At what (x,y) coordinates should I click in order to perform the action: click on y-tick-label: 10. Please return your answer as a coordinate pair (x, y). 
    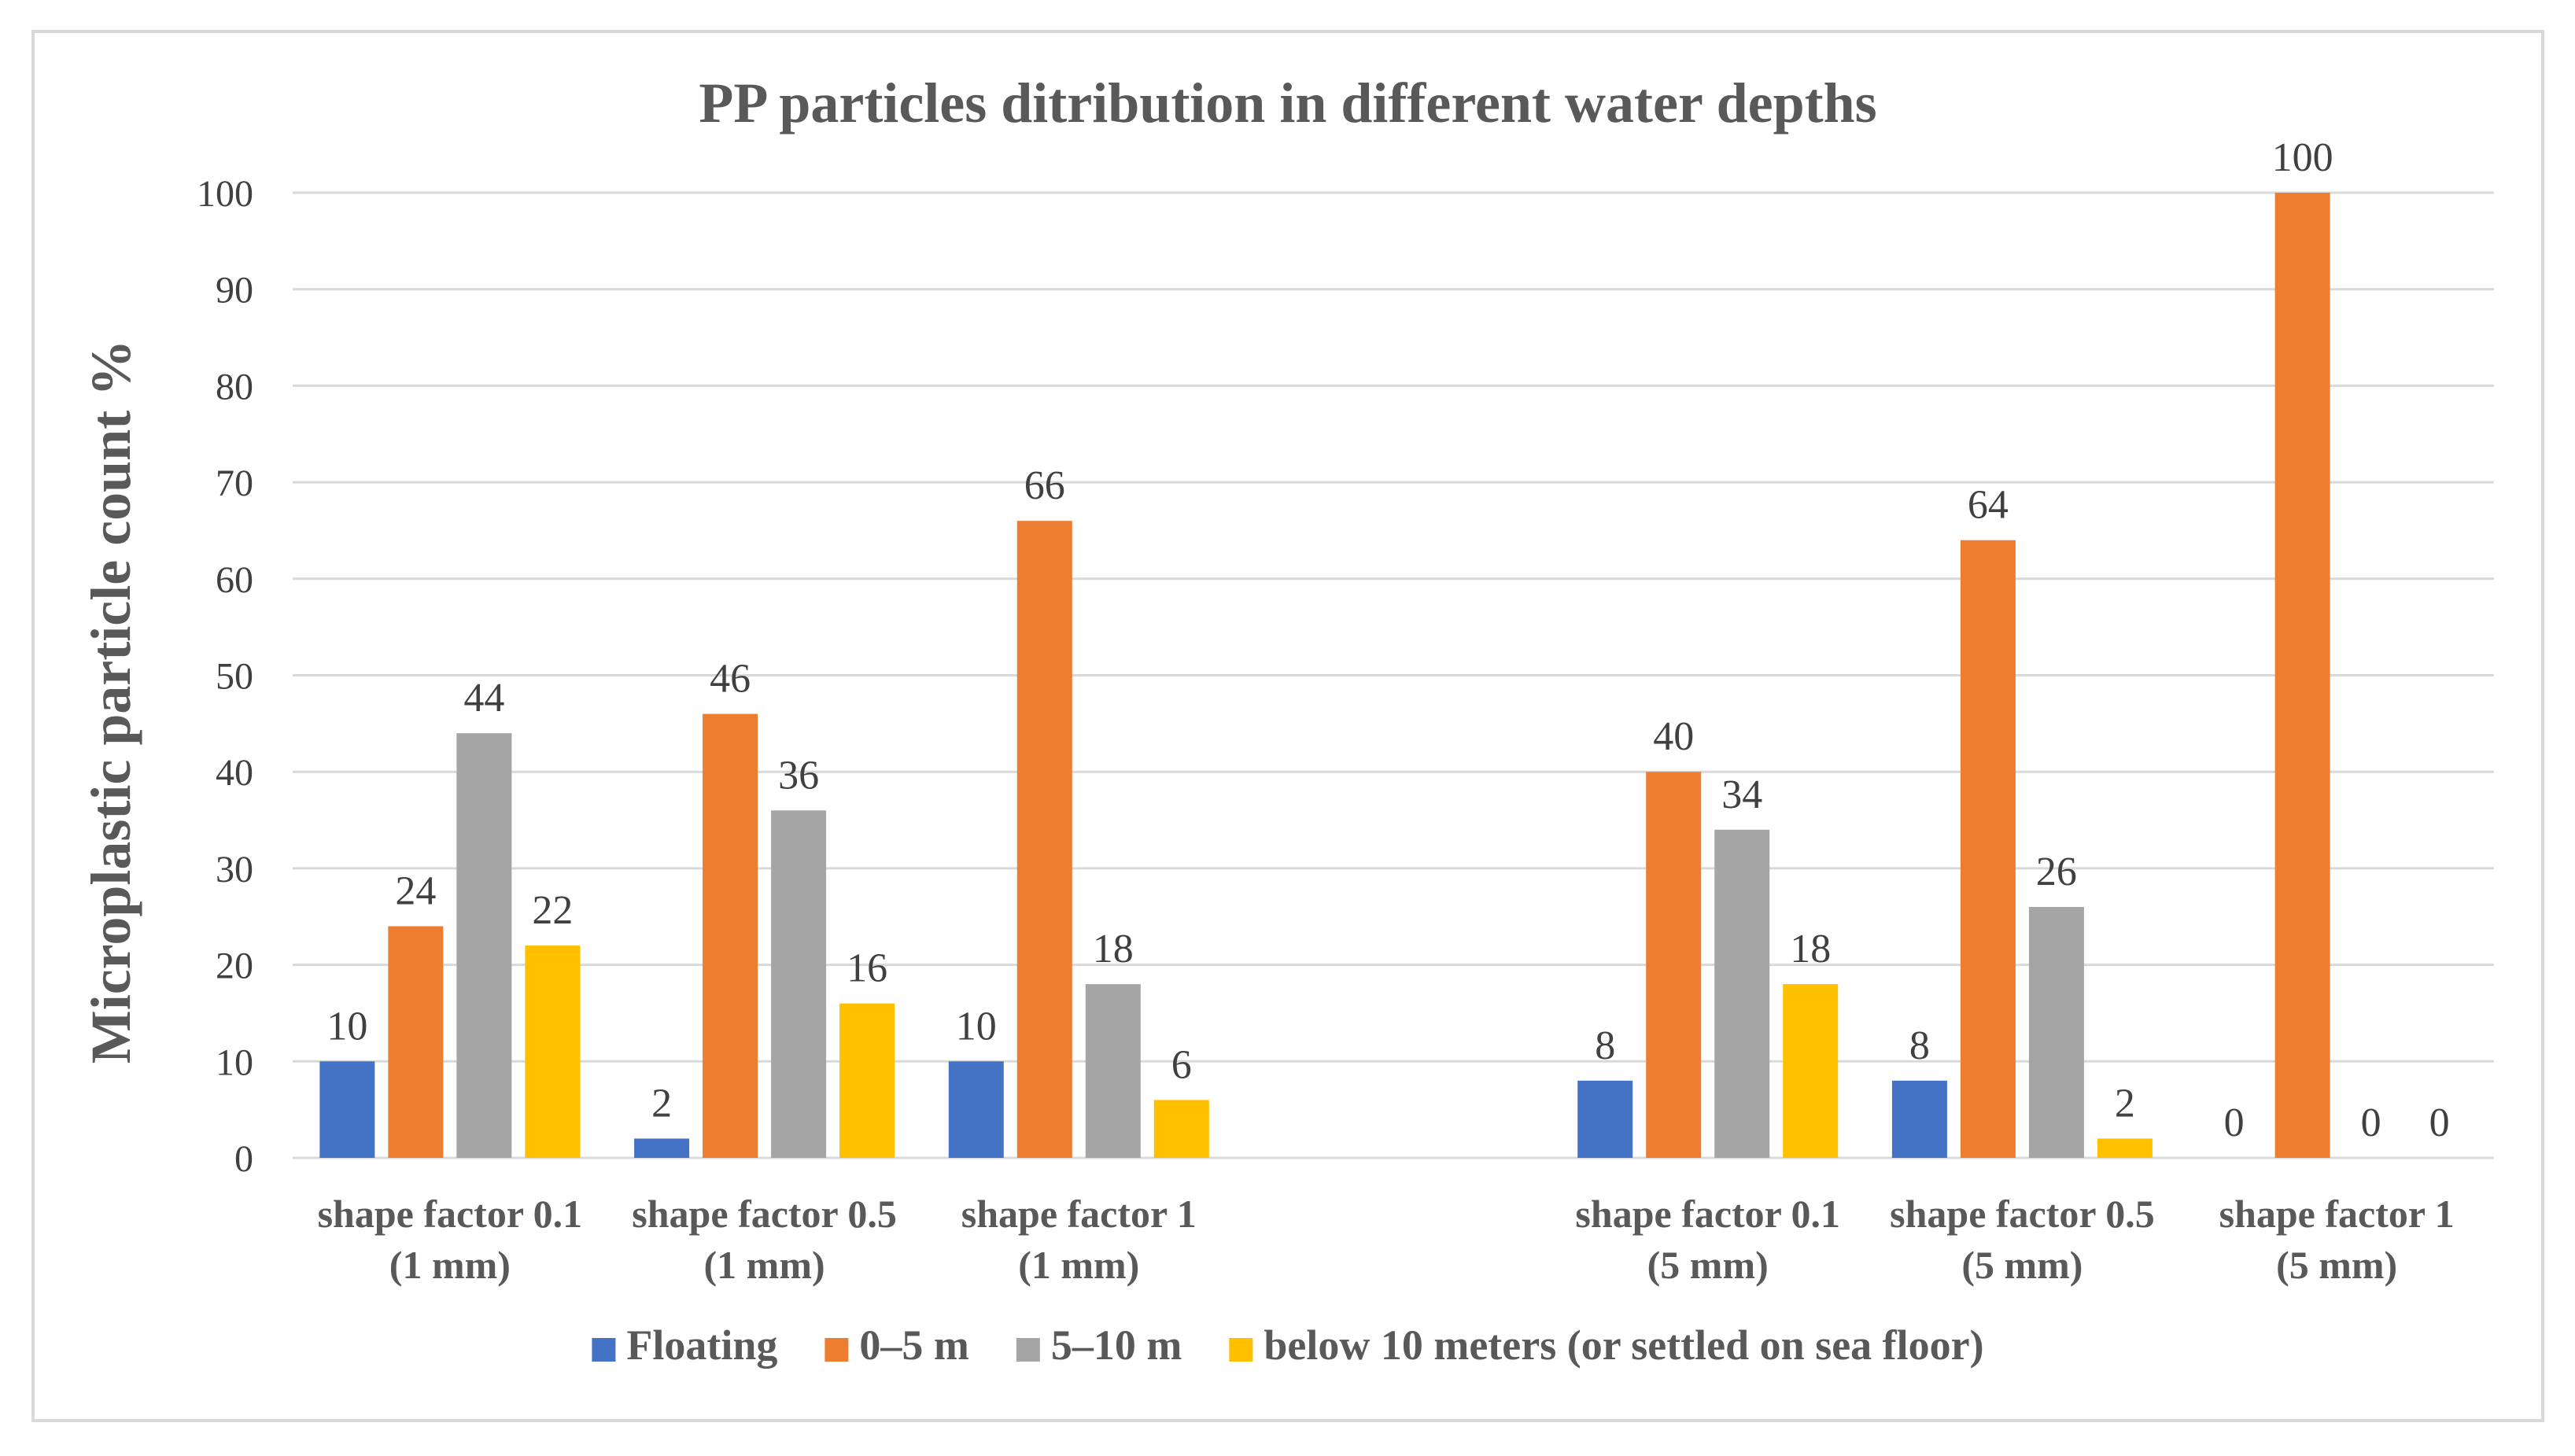
    Looking at the image, I should click on (235, 1062).